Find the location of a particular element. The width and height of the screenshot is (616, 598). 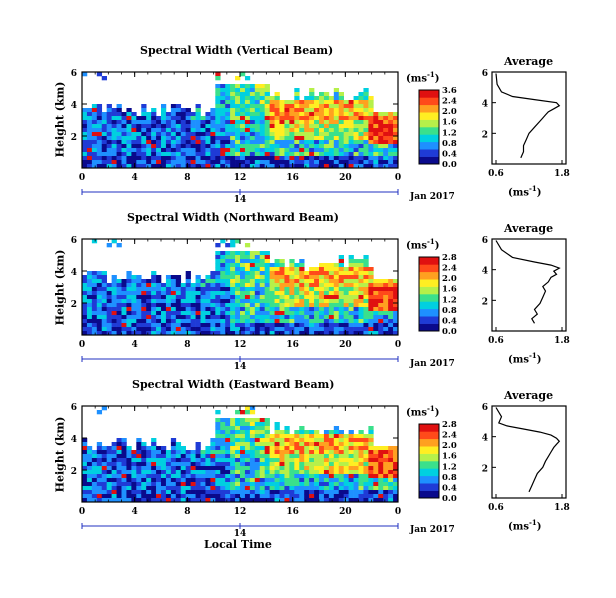

date-tick-label: 14 is located at coordinates (240, 200).